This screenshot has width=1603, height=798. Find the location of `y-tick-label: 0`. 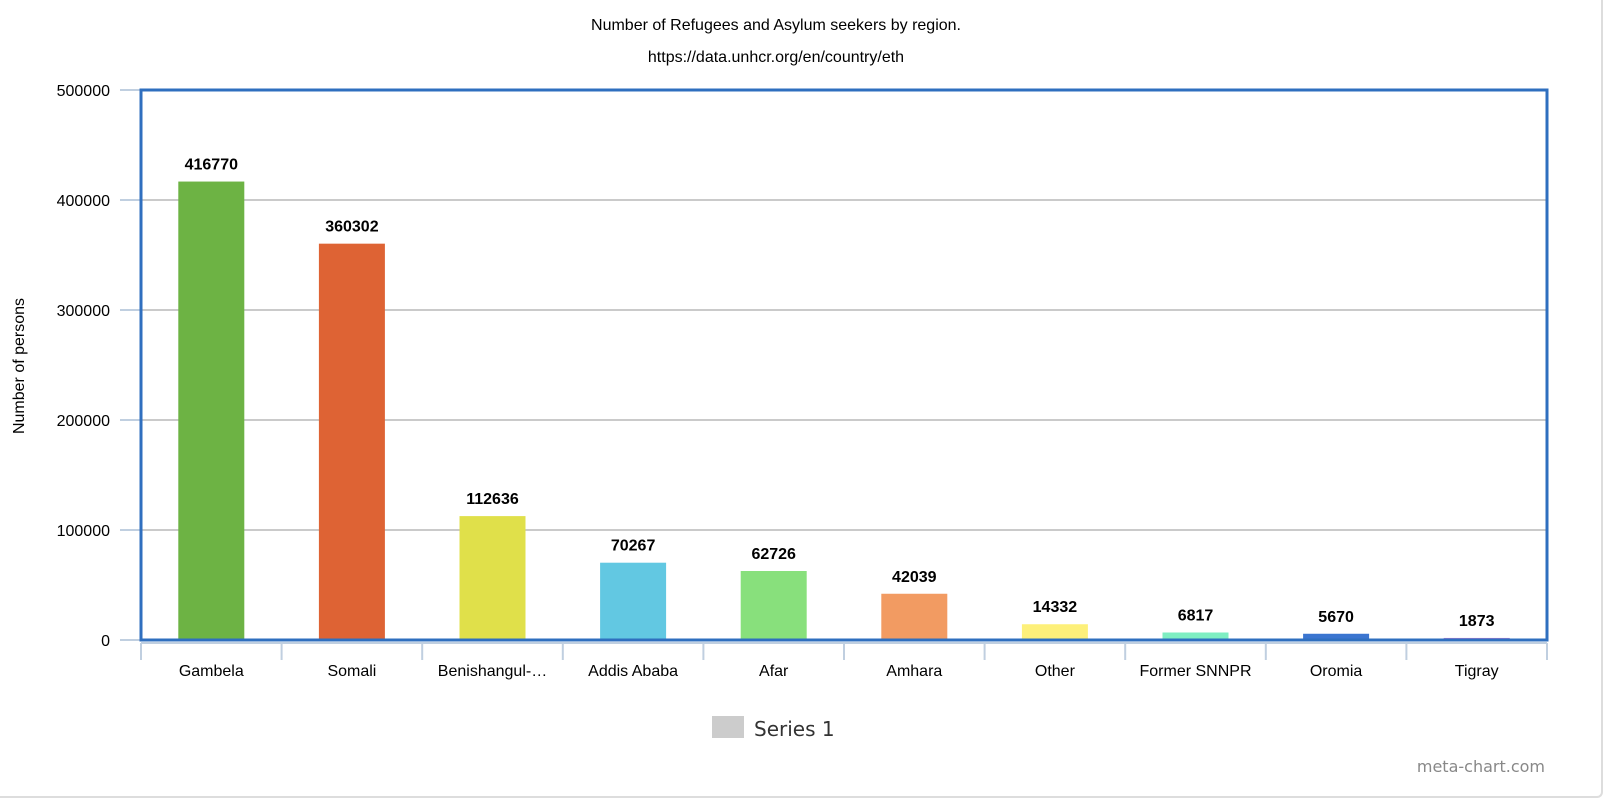

y-tick-label: 0 is located at coordinates (105, 641).